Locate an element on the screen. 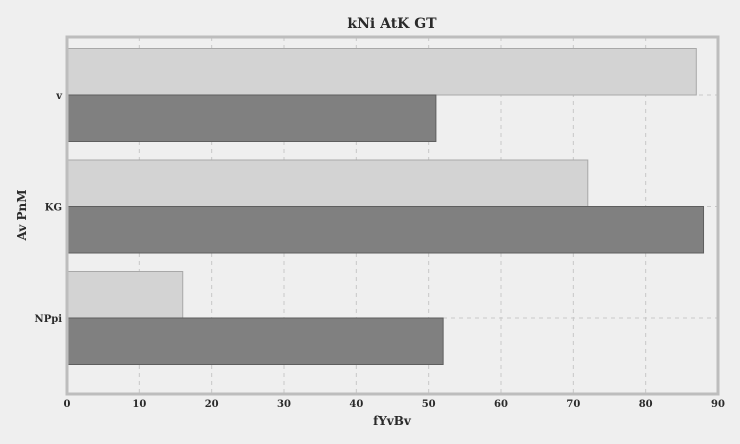 The image size is (740, 444). x-tick-label: 0 is located at coordinates (67, 404).